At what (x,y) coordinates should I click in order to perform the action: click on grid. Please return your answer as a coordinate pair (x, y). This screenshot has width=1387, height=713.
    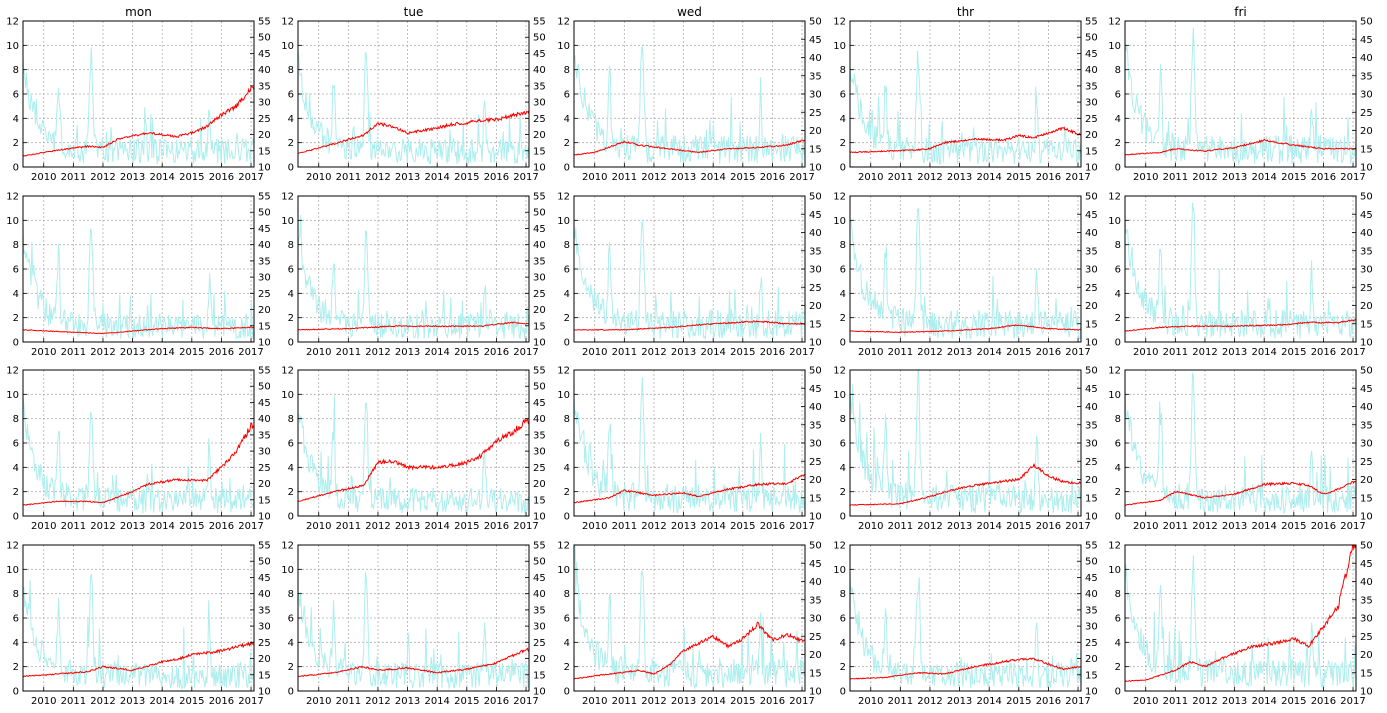
    Looking at the image, I should click on (1240, 618).